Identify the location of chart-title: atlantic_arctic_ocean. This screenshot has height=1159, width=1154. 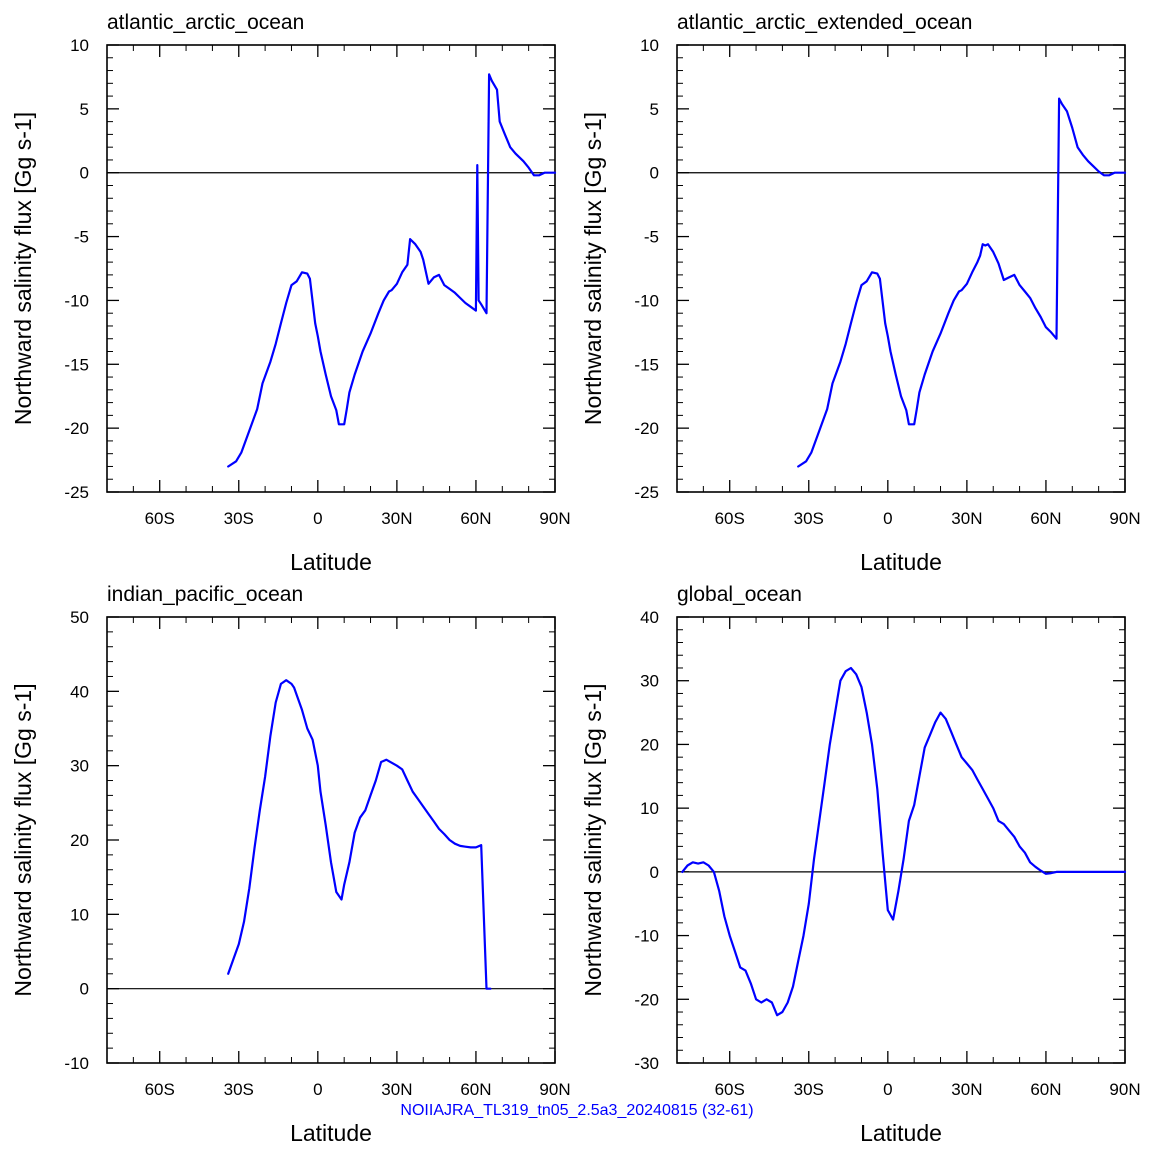
(205, 22).